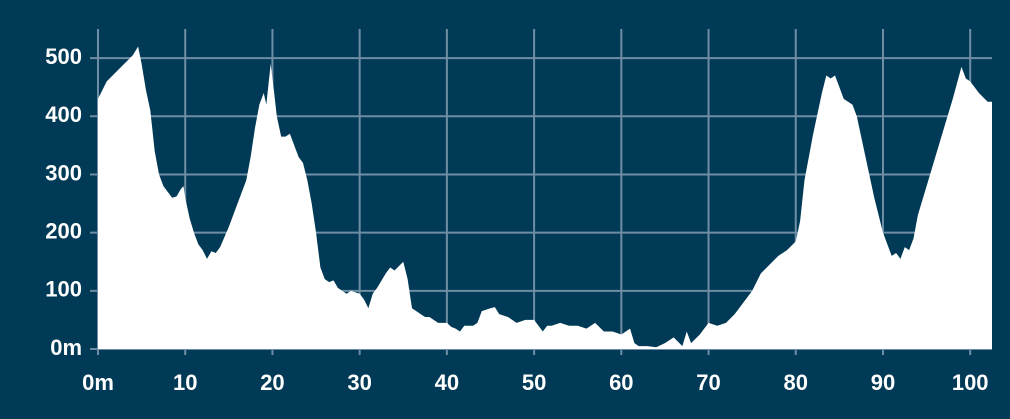  Describe the element at coordinates (621, 382) in the screenshot. I see `x-tick-label: 60` at that location.